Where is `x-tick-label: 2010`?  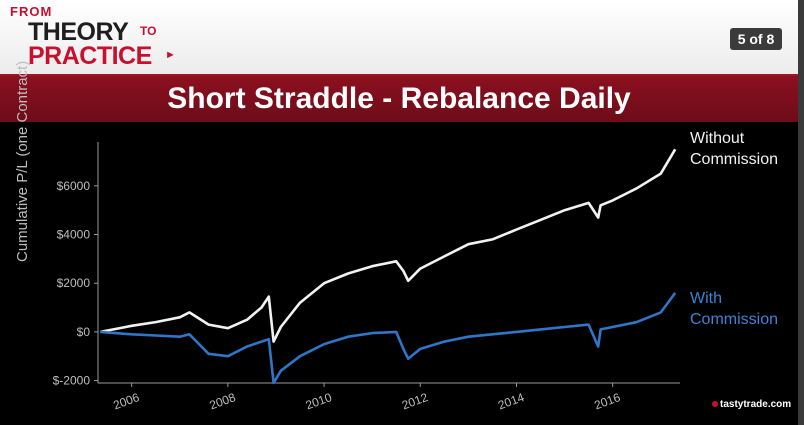 x-tick-label: 2010 is located at coordinates (319, 401).